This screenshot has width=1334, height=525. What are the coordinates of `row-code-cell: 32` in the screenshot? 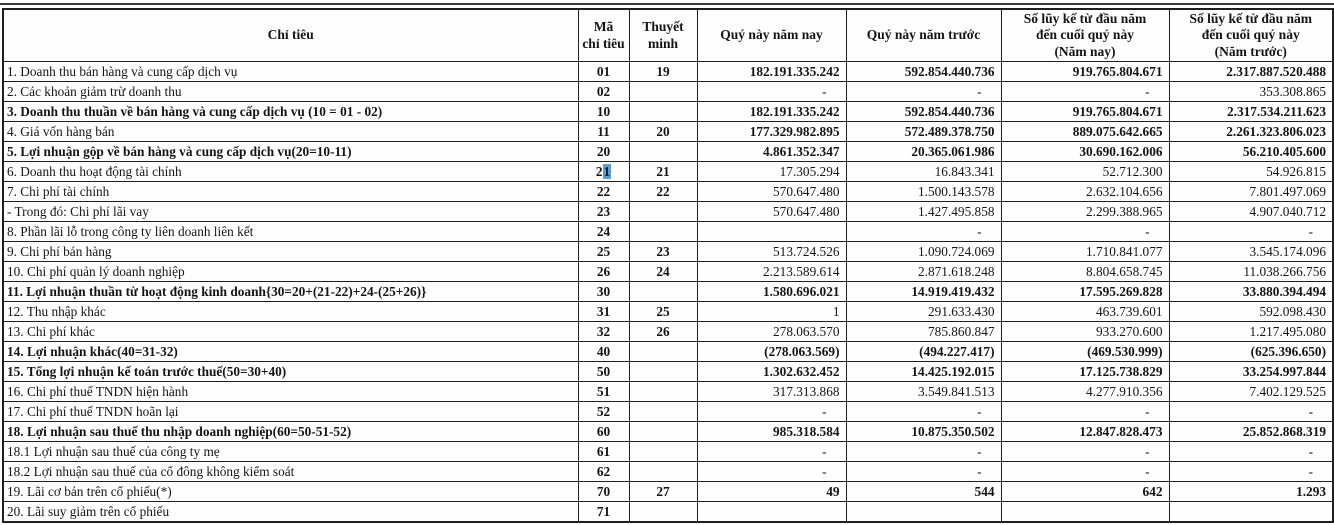 It's located at (603, 332).